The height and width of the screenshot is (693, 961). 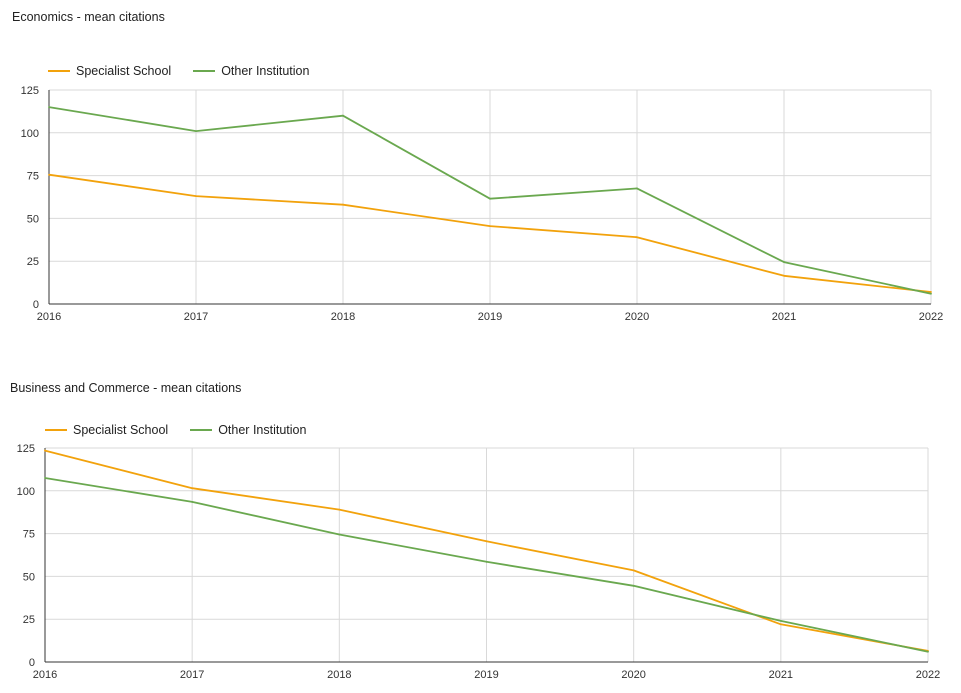 What do you see at coordinates (88, 17) in the screenshot?
I see `chart-1-title: Economics - mean citations` at bounding box center [88, 17].